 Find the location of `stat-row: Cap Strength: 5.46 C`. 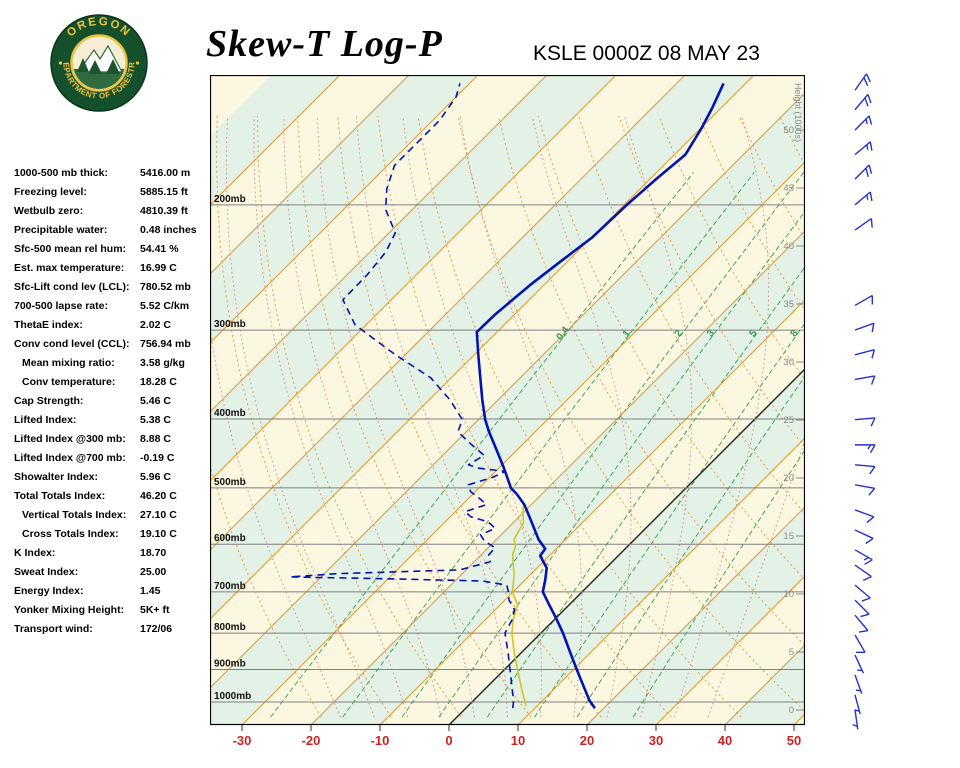

stat-row: Cap Strength: 5.46 C is located at coordinates (113, 400).